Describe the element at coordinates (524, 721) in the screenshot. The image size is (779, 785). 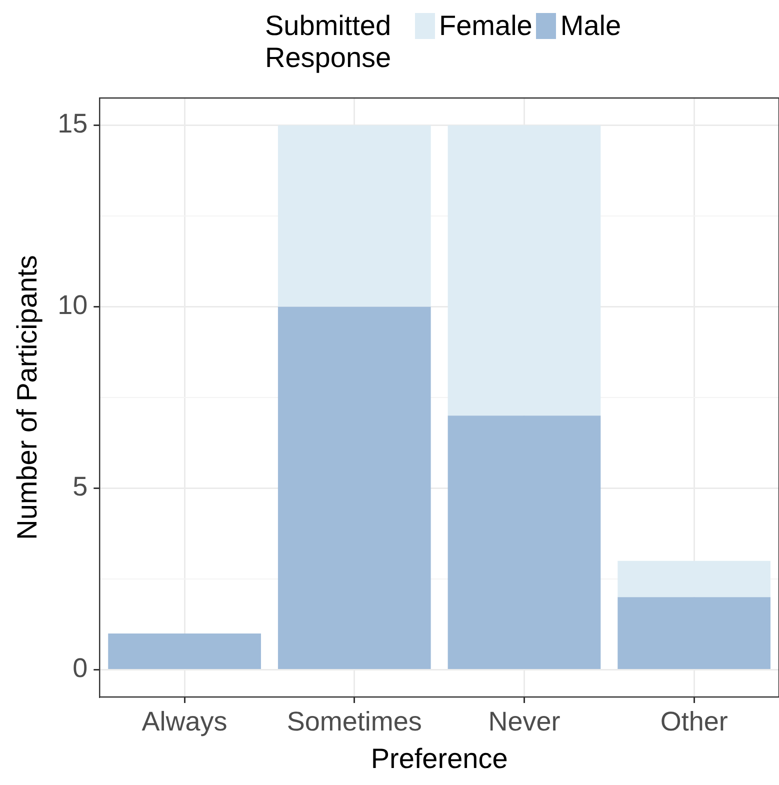
I see `x-tick-label: Never` at that location.